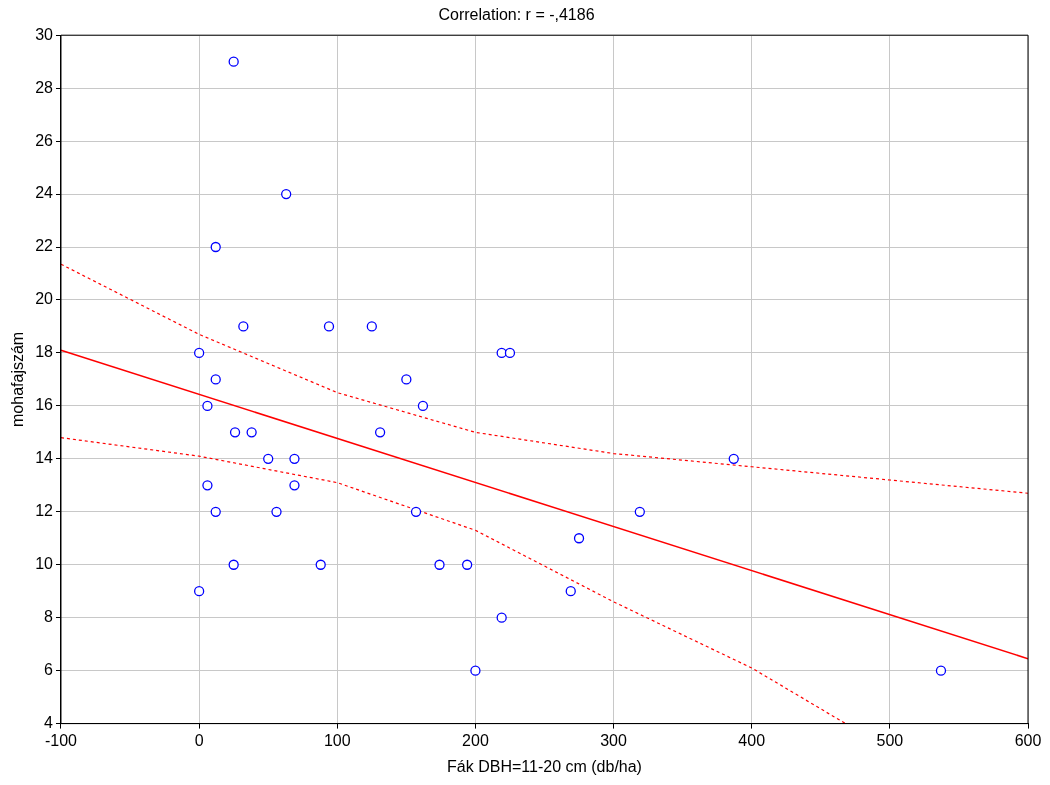 The width and height of the screenshot is (1050, 785). What do you see at coordinates (44, 193) in the screenshot?
I see `y-tick-label: 24` at bounding box center [44, 193].